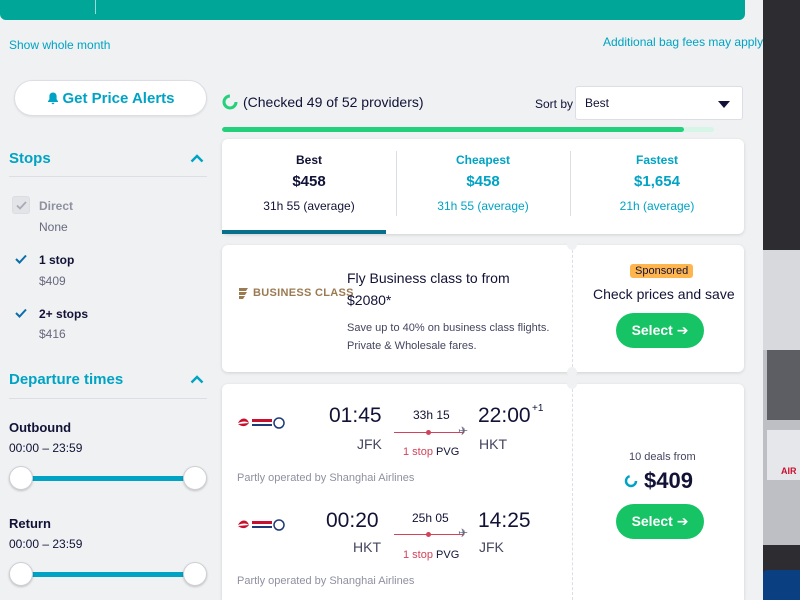  What do you see at coordinates (195, 574) in the screenshot?
I see `return-slider-max-handle` at bounding box center [195, 574].